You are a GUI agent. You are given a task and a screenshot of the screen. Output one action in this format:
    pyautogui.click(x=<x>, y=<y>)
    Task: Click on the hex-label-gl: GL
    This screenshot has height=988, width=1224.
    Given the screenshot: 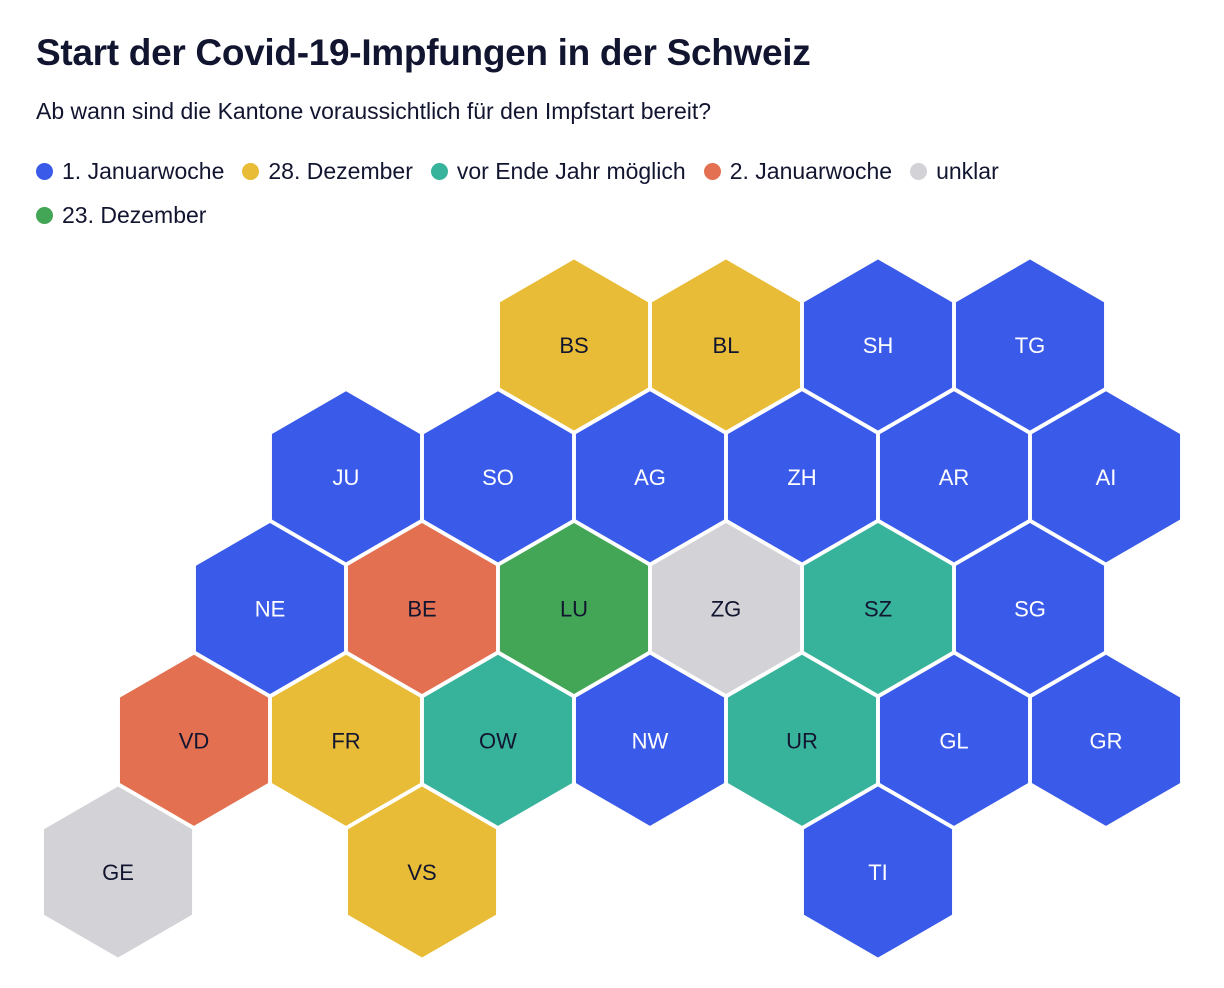 What is the action you would take?
    pyautogui.click(x=953, y=740)
    